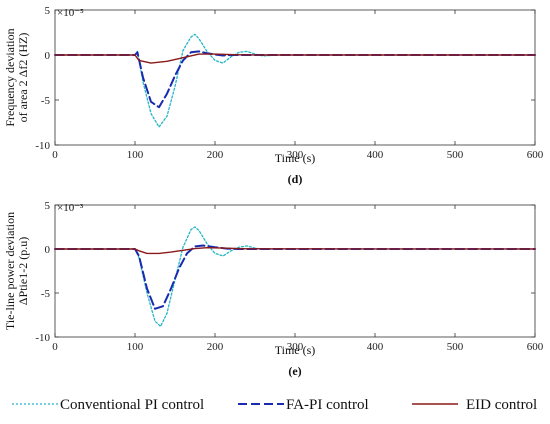 This screenshot has width=550, height=424. Describe the element at coordinates (10, 77) in the screenshot. I see `y-axis-label-line: Frequency deviation` at that location.